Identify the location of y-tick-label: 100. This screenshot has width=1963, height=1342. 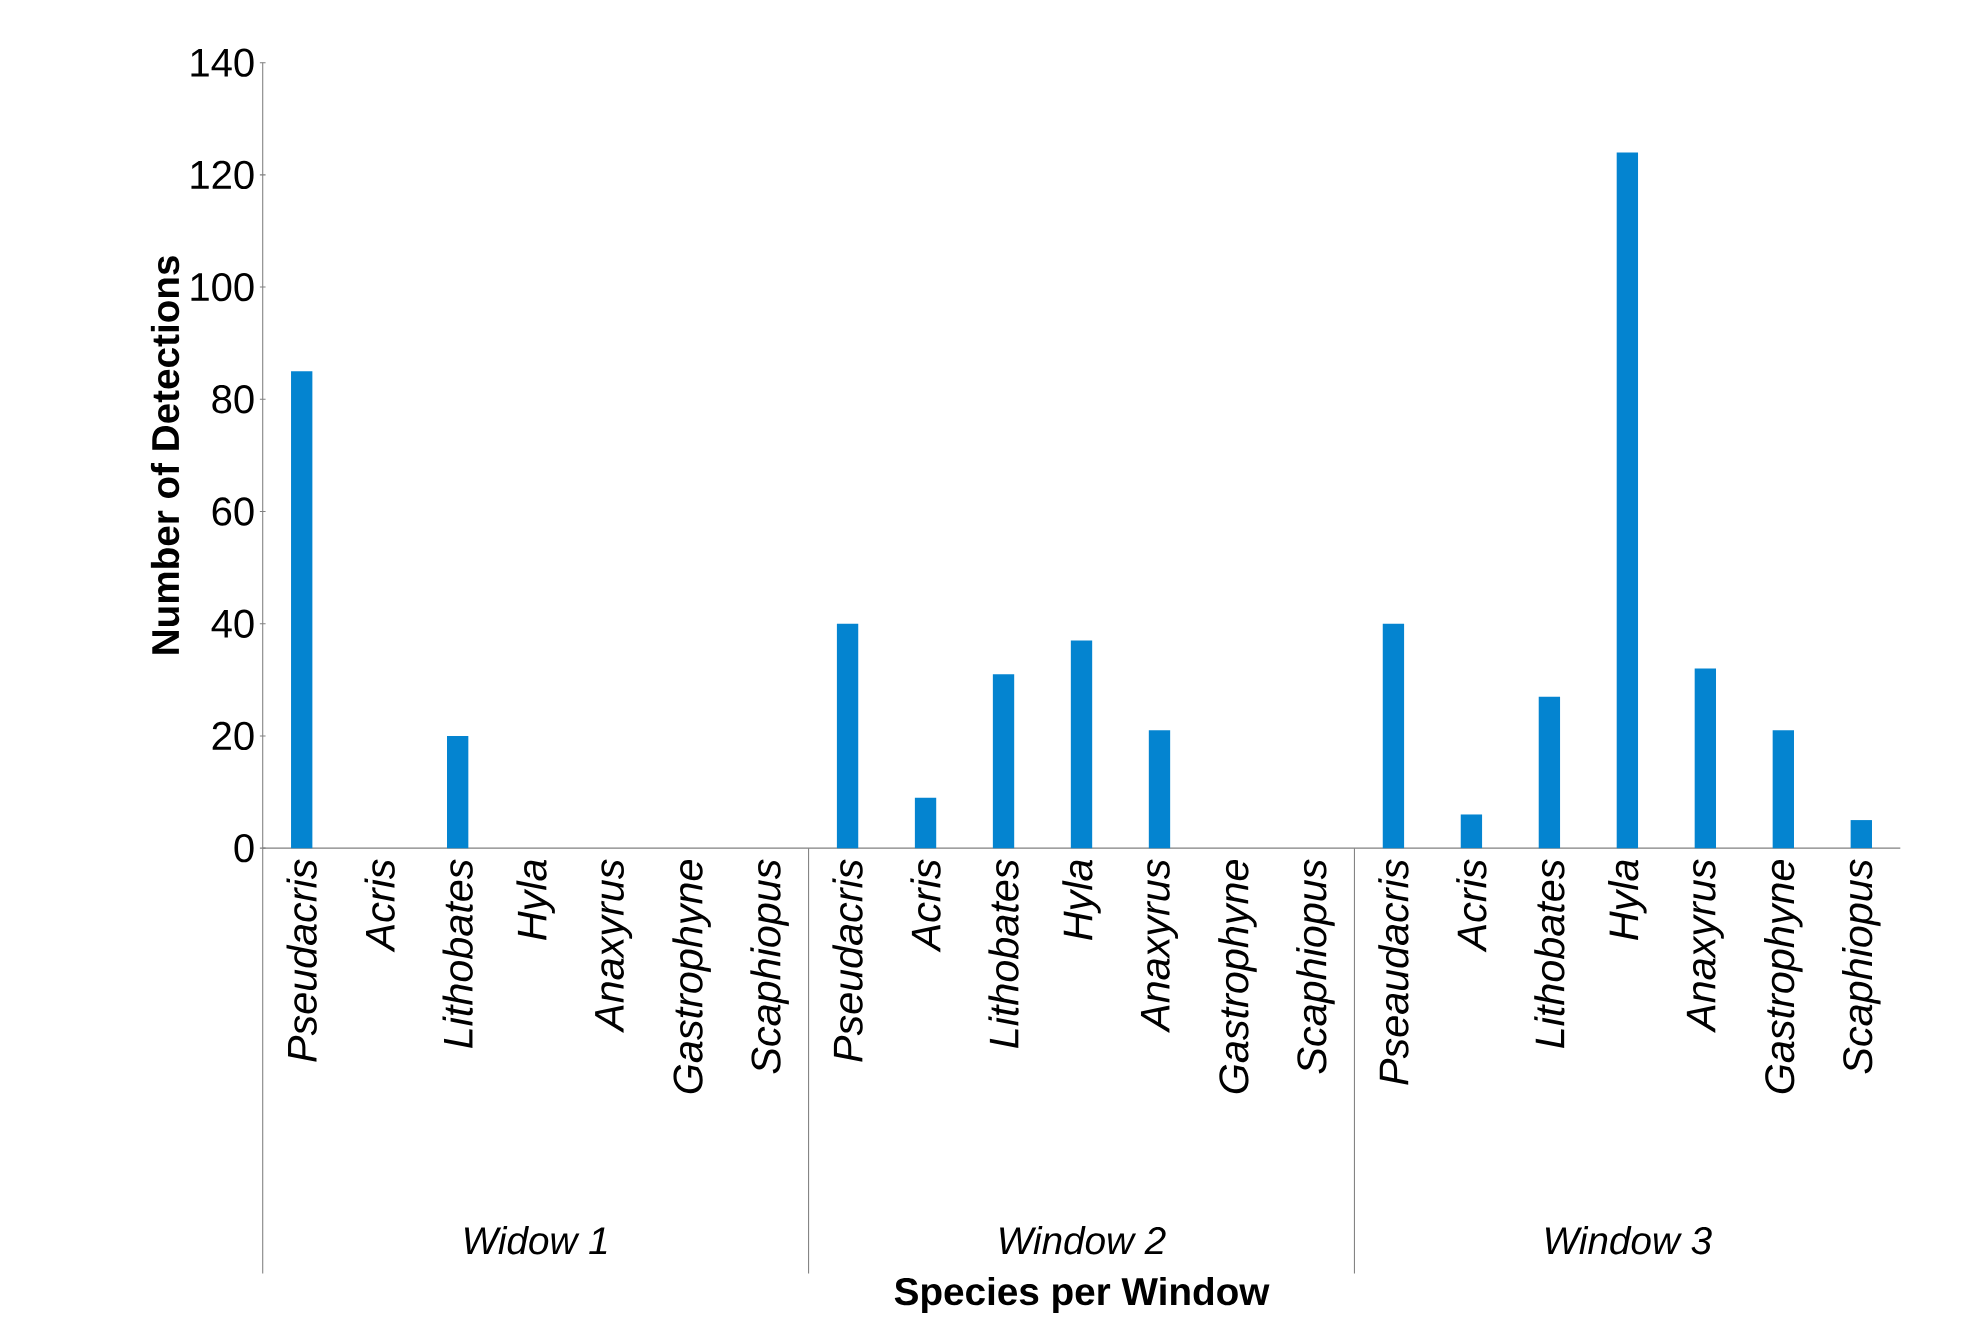
(222, 287).